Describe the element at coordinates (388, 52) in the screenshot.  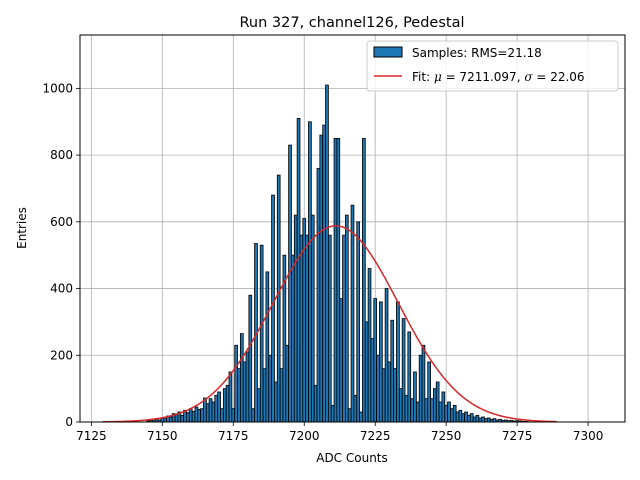
I see `legend-hist-patch` at that location.